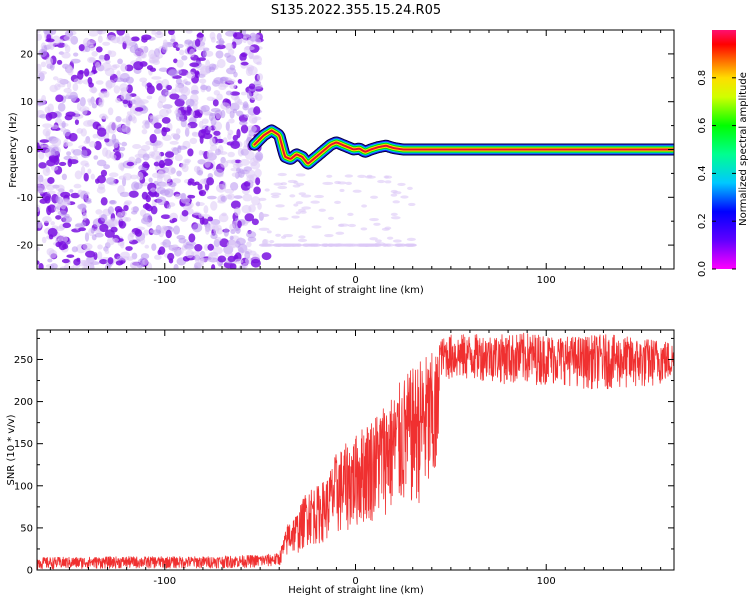 This screenshot has height=600, width=750. What do you see at coordinates (702, 78) in the screenshot?
I see `colorbar-tick-label: 0.8` at bounding box center [702, 78].